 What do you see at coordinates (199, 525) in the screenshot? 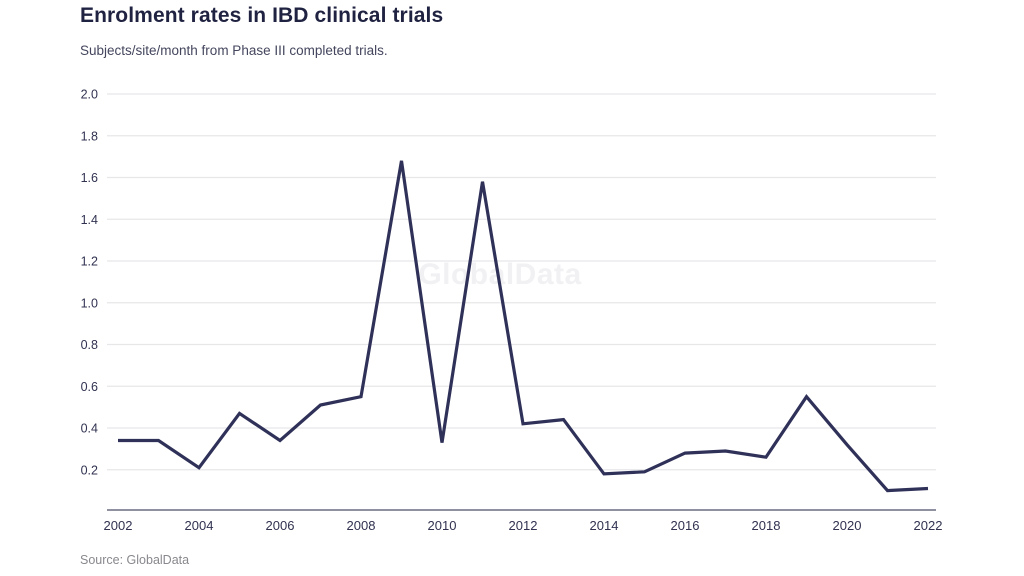
I see `x-axis-tick-label: 2004` at bounding box center [199, 525].